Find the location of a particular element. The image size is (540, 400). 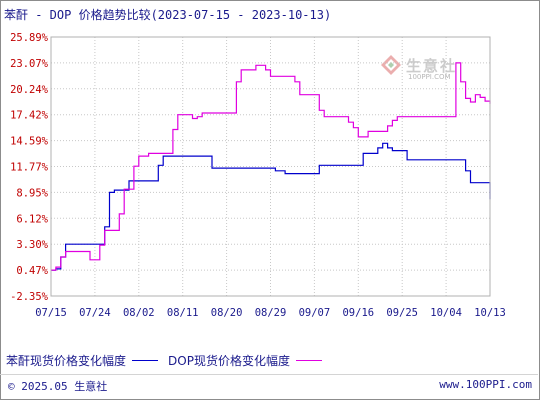

x-tick-label: 09/07 is located at coordinates (315, 313).